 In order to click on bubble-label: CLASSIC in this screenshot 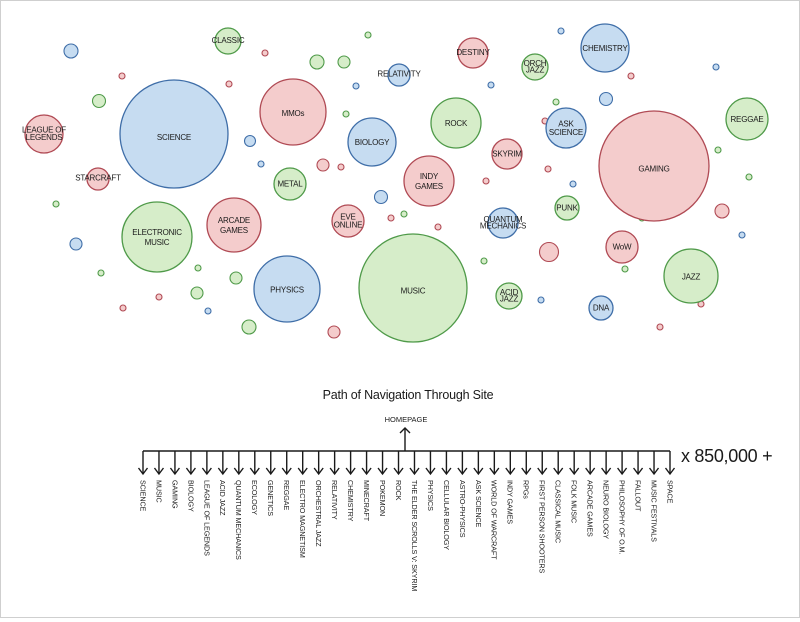, I will do `click(228, 40)`.